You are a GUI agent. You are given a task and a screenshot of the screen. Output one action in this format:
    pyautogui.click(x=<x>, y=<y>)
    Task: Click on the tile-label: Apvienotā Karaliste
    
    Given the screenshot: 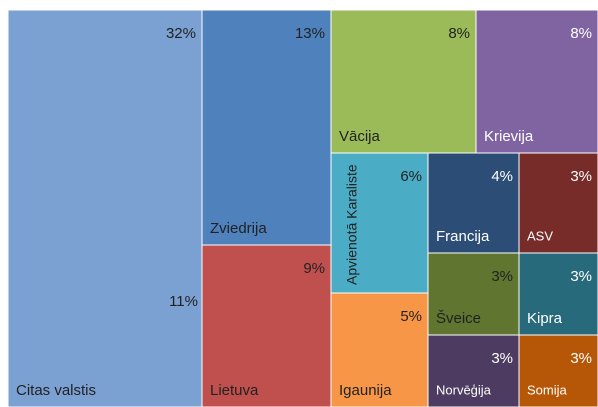 What is the action you would take?
    pyautogui.click(x=352, y=224)
    